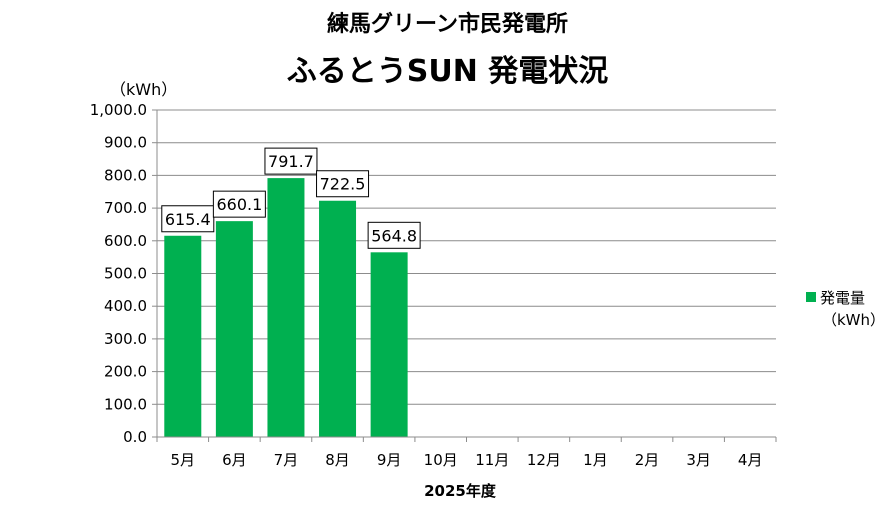 Image resolution: width=895 pixels, height=523 pixels. Describe the element at coordinates (447, 71) in the screenshot. I see `chart-title-line2: ふるとうSUN 発電状況` at that location.